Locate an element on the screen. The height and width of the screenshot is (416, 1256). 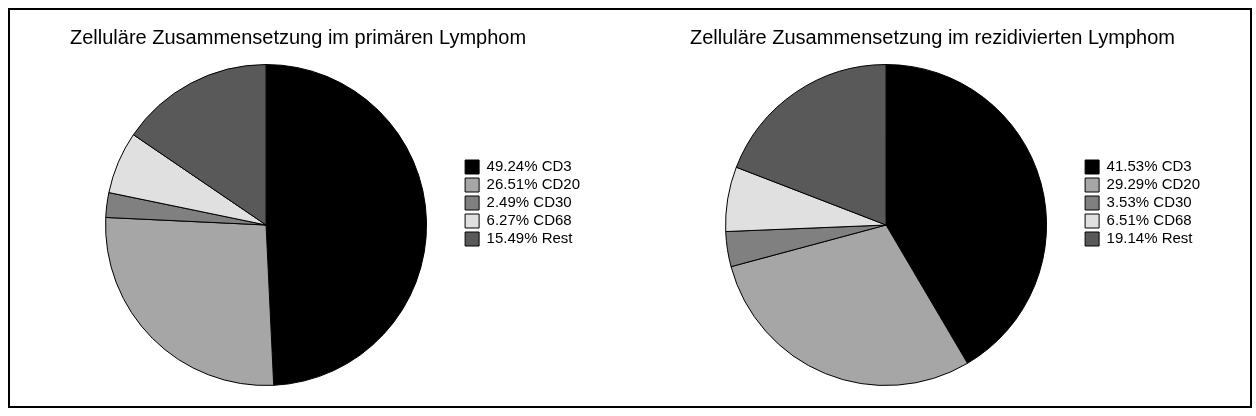
legend-label: 26.51% CD20 is located at coordinates (533, 184).